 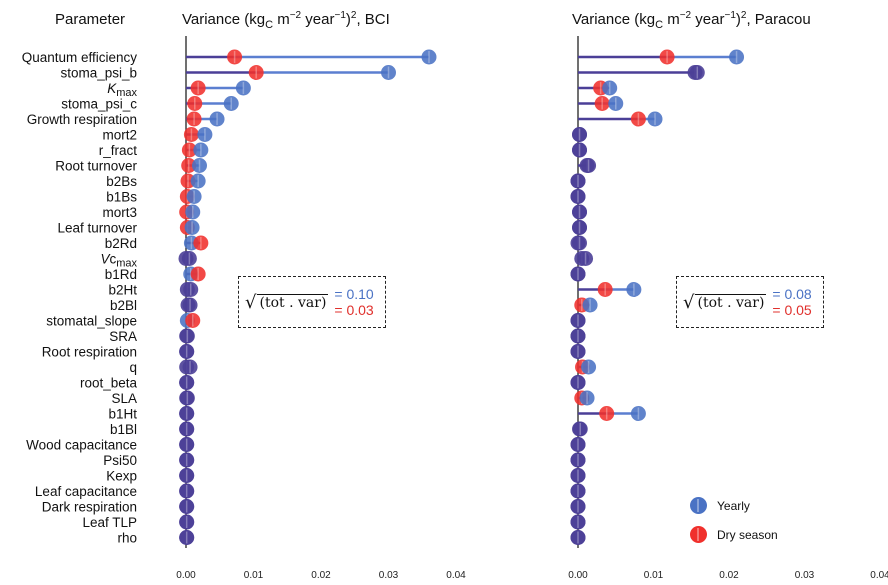 I want to click on parameter-label: root_beta, so click(x=109, y=383).